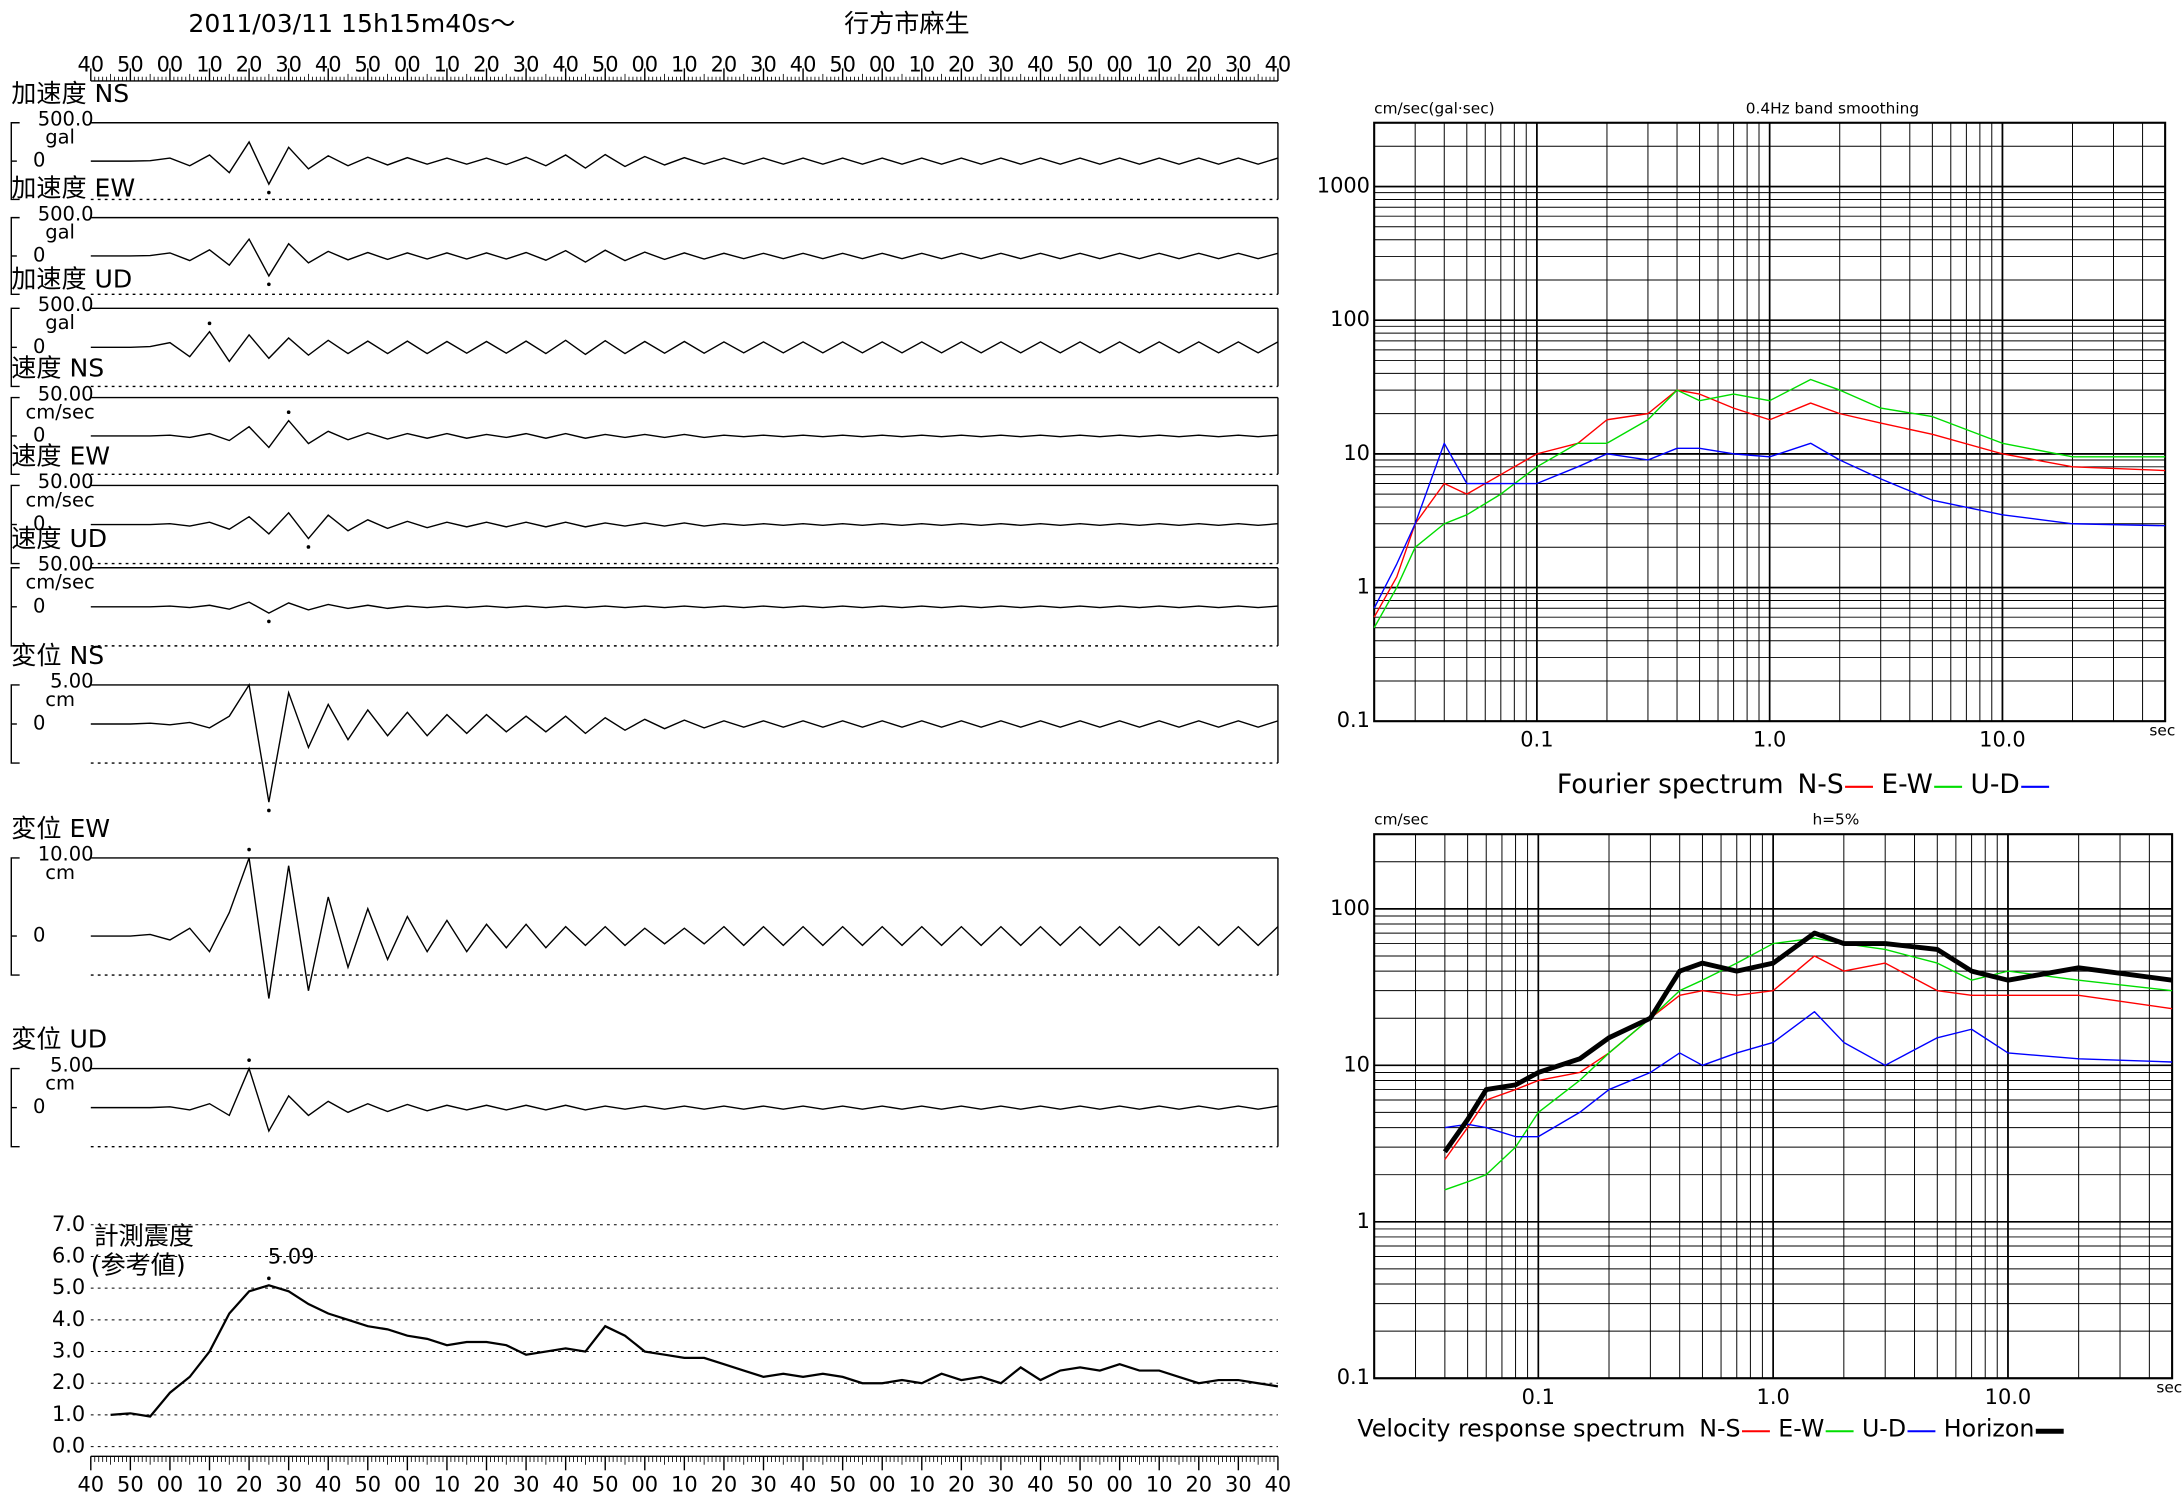  I want to click on chart-subtitle: 0.4Hz band smoothing, so click(1832, 108).